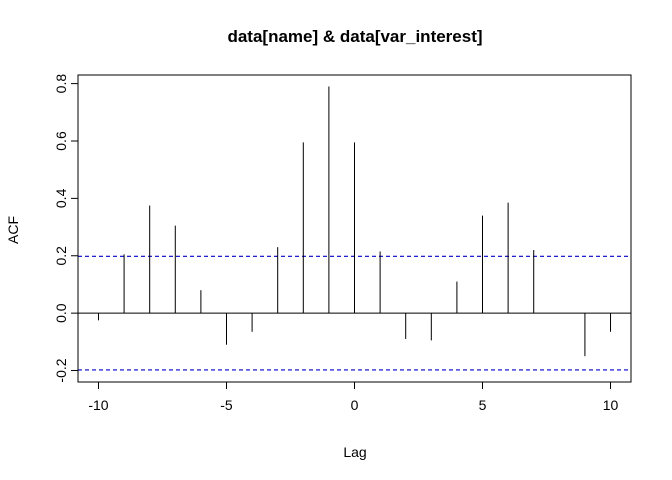 Image resolution: width=672 pixels, height=480 pixels. I want to click on y-axis-label: ACF, so click(13, 230).